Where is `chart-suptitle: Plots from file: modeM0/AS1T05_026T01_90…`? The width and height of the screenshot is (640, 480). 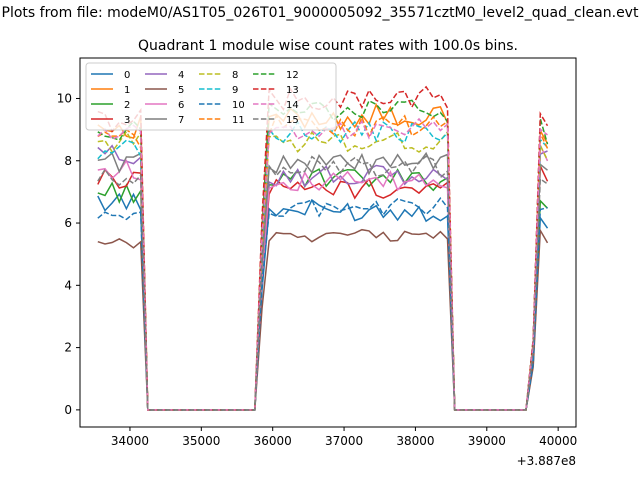 chart-suptitle: Plots from file: modeM0/AS1T05_026T01_90… is located at coordinates (320, 13).